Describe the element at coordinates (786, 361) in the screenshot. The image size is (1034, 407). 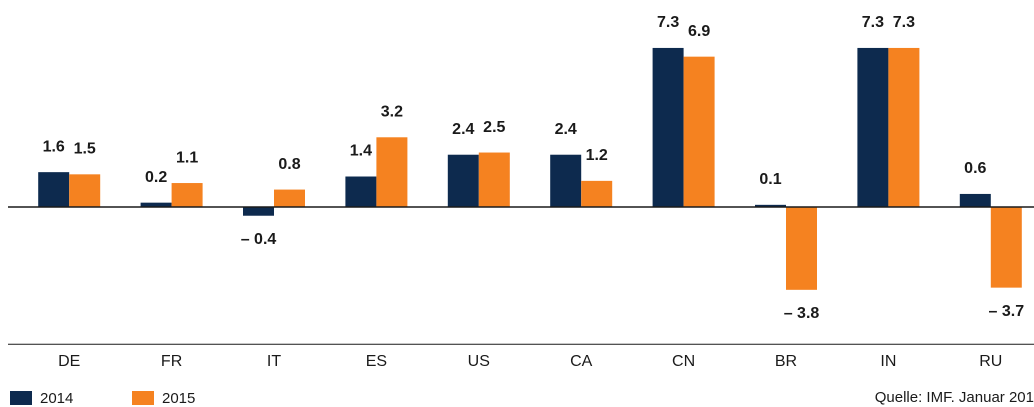
I see `x-tick-label: BR` at that location.